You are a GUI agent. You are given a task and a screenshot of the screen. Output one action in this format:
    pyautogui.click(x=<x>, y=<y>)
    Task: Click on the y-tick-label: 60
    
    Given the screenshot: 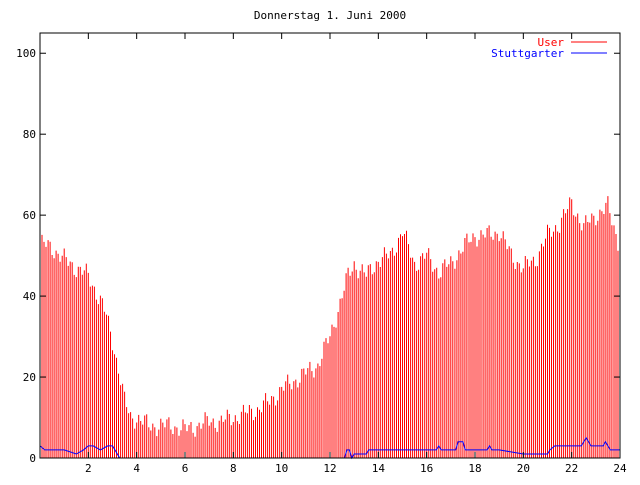 What is the action you would take?
    pyautogui.click(x=29, y=215)
    